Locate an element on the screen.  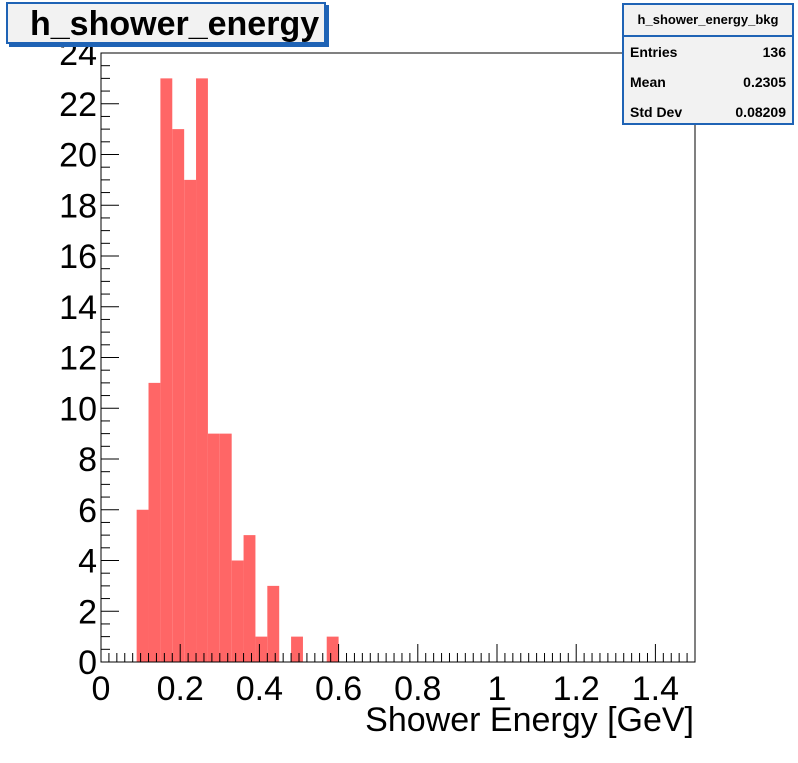
y-tick-label: 4 is located at coordinates (87, 562).